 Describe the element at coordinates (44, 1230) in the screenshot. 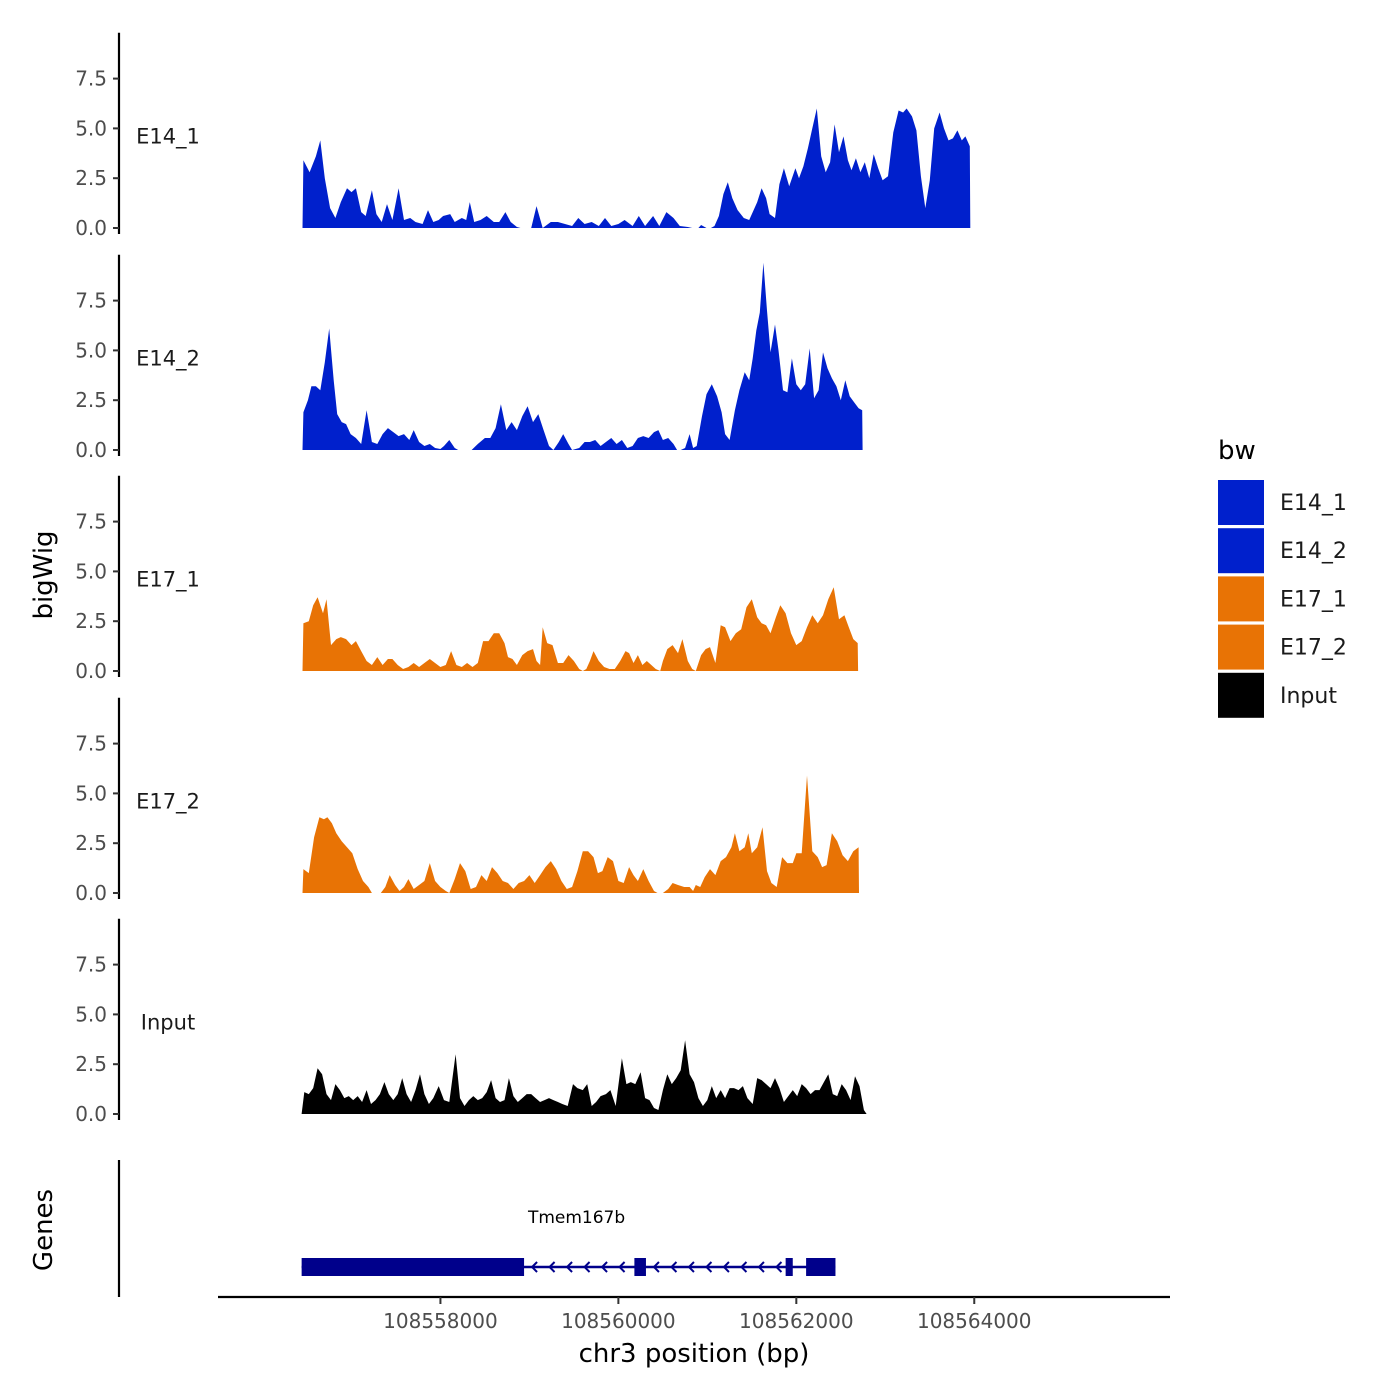

I see `genes-axis-title: Genes` at that location.